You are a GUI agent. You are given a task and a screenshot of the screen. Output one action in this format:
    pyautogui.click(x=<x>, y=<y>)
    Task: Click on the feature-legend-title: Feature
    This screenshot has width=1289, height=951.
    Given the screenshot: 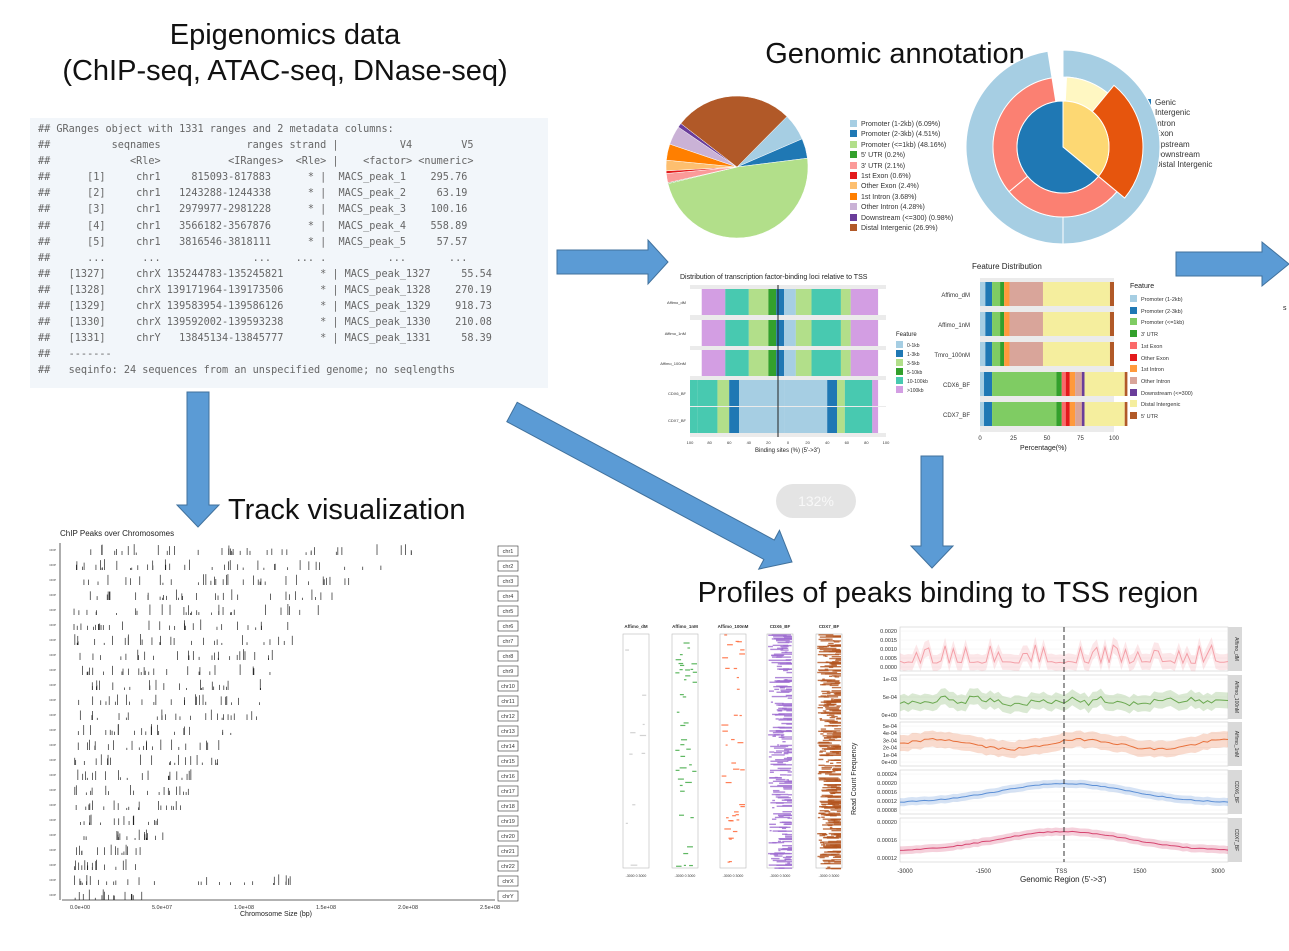 What is the action you would take?
    pyautogui.click(x=1142, y=286)
    